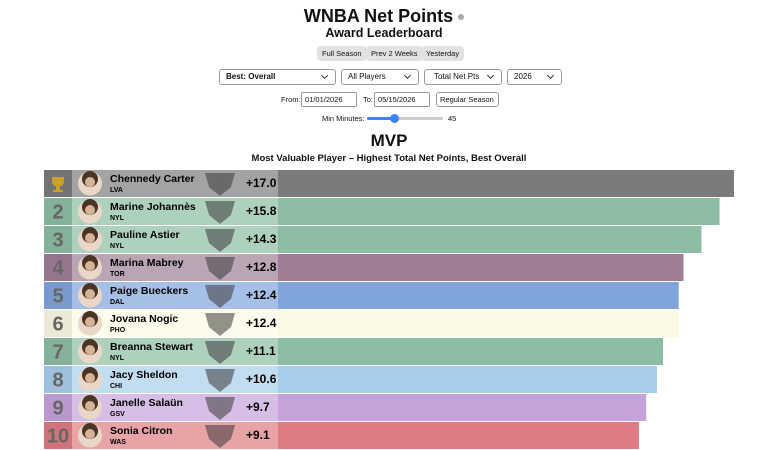 The image size is (768, 450). What do you see at coordinates (117, 274) in the screenshot?
I see `player-team: TOR` at bounding box center [117, 274].